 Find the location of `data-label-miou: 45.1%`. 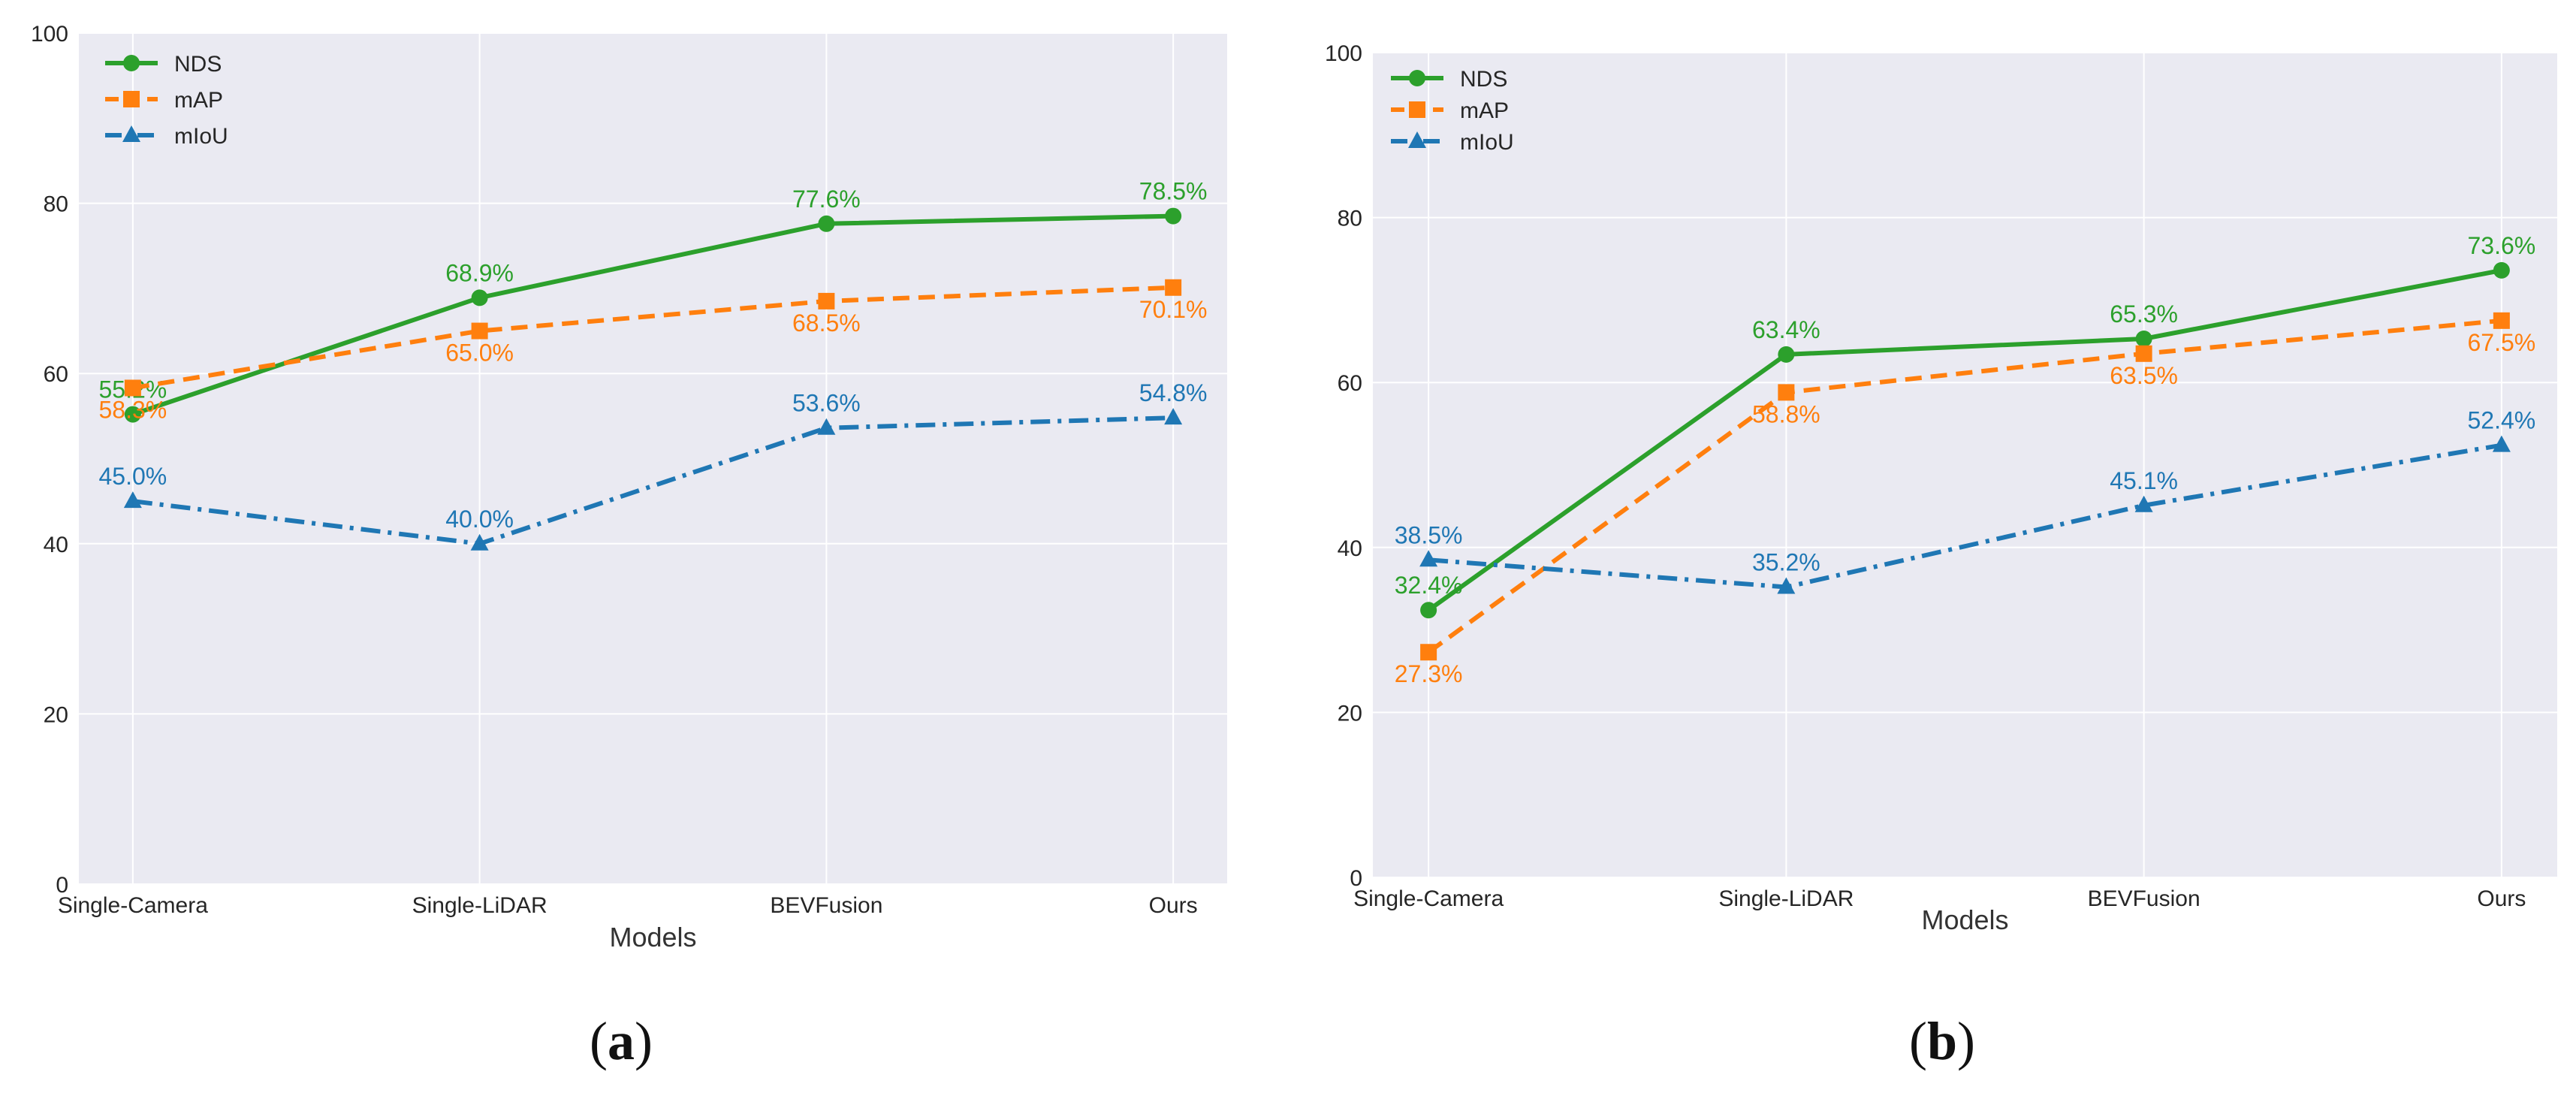

data-label-miou: 45.1% is located at coordinates (2144, 480).